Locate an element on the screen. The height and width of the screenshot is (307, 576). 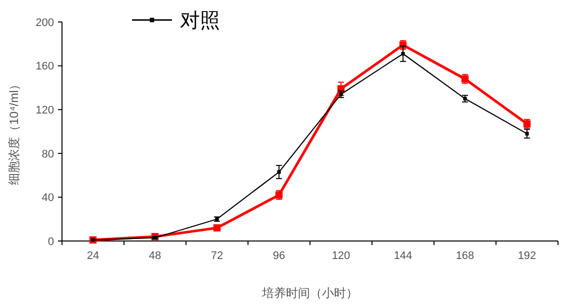
x-tick-label: 120 is located at coordinates (341, 256).